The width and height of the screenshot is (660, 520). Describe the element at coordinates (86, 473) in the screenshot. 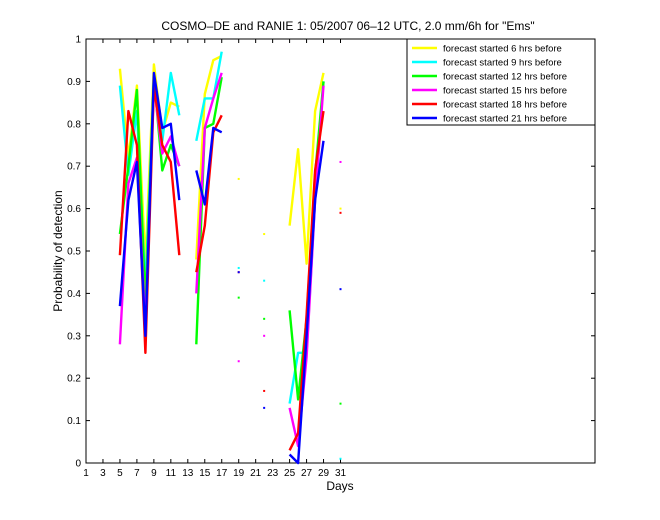

I see `x-tick-label: 1` at that location.